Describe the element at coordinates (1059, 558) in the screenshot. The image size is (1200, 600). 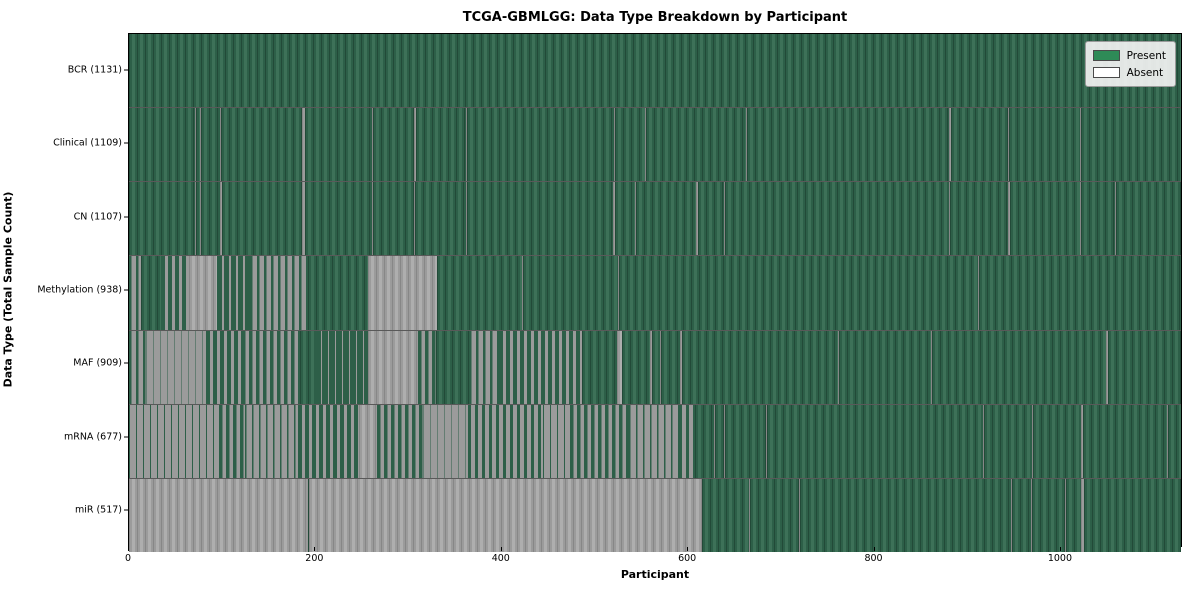
I see `x-tick-label-1000: 1000` at that location.